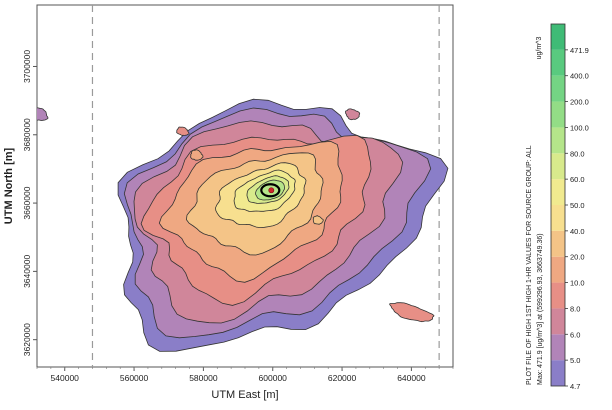 This screenshot has height=410, width=612. I want to click on colorbar-label-0: 4.7, so click(575, 386).